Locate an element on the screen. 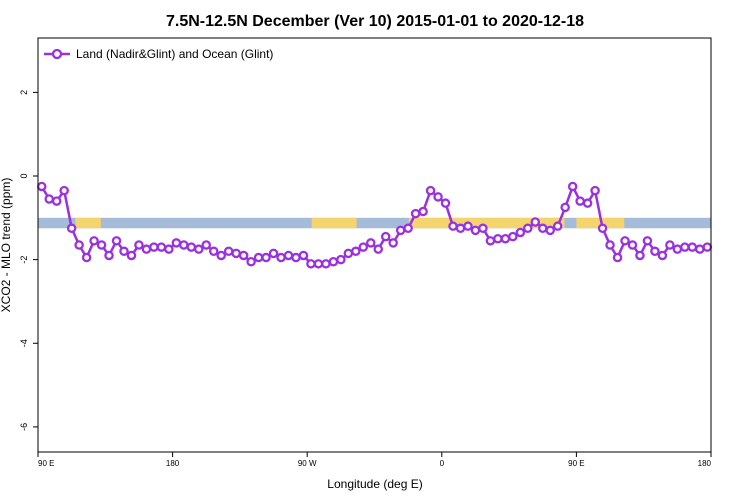 The height and width of the screenshot is (500, 750). reference-band is located at coordinates (374, 223).